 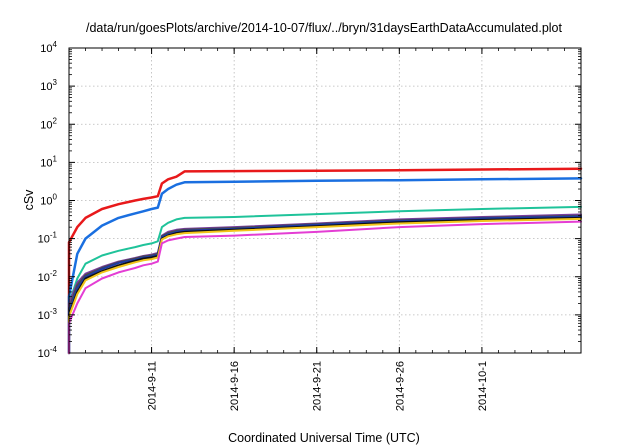 I want to click on x-tick-label: 2014-9-26, so click(x=400, y=386).